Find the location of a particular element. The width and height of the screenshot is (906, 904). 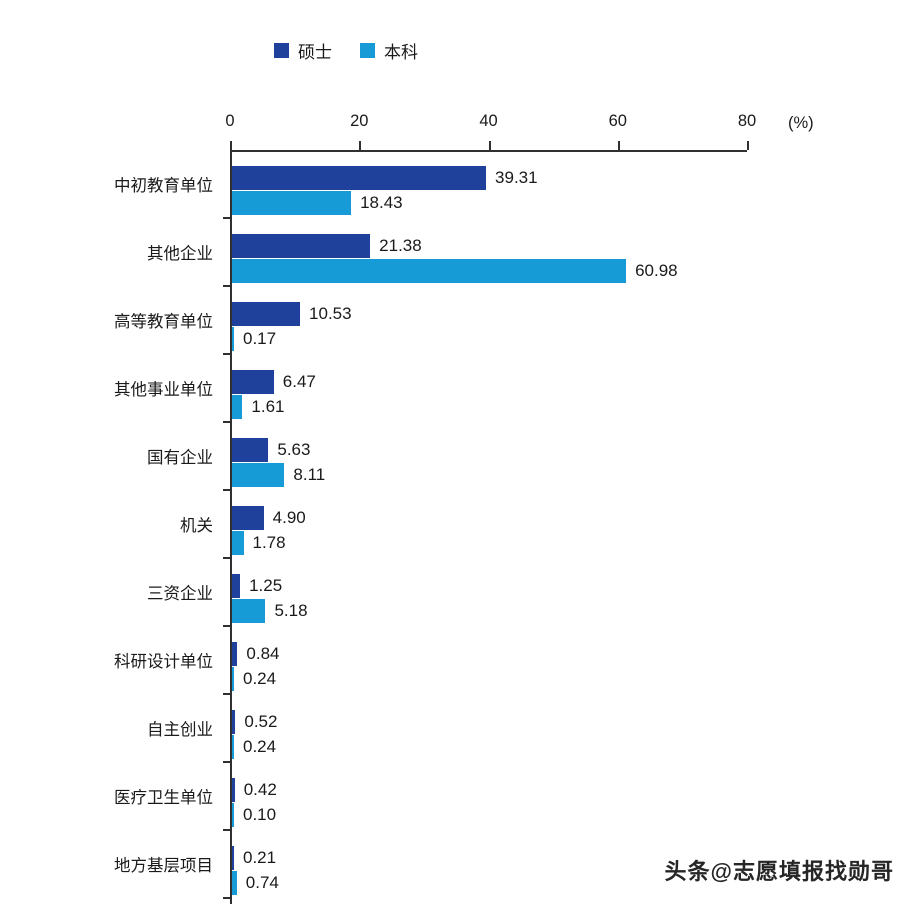

bar-line-masters: 0.21 is located at coordinates (569, 858).